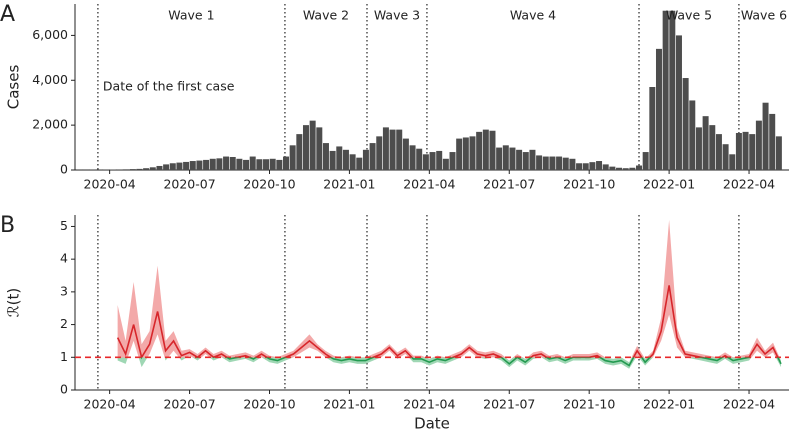  I want to click on y-tick-label: 4, so click(64, 258).